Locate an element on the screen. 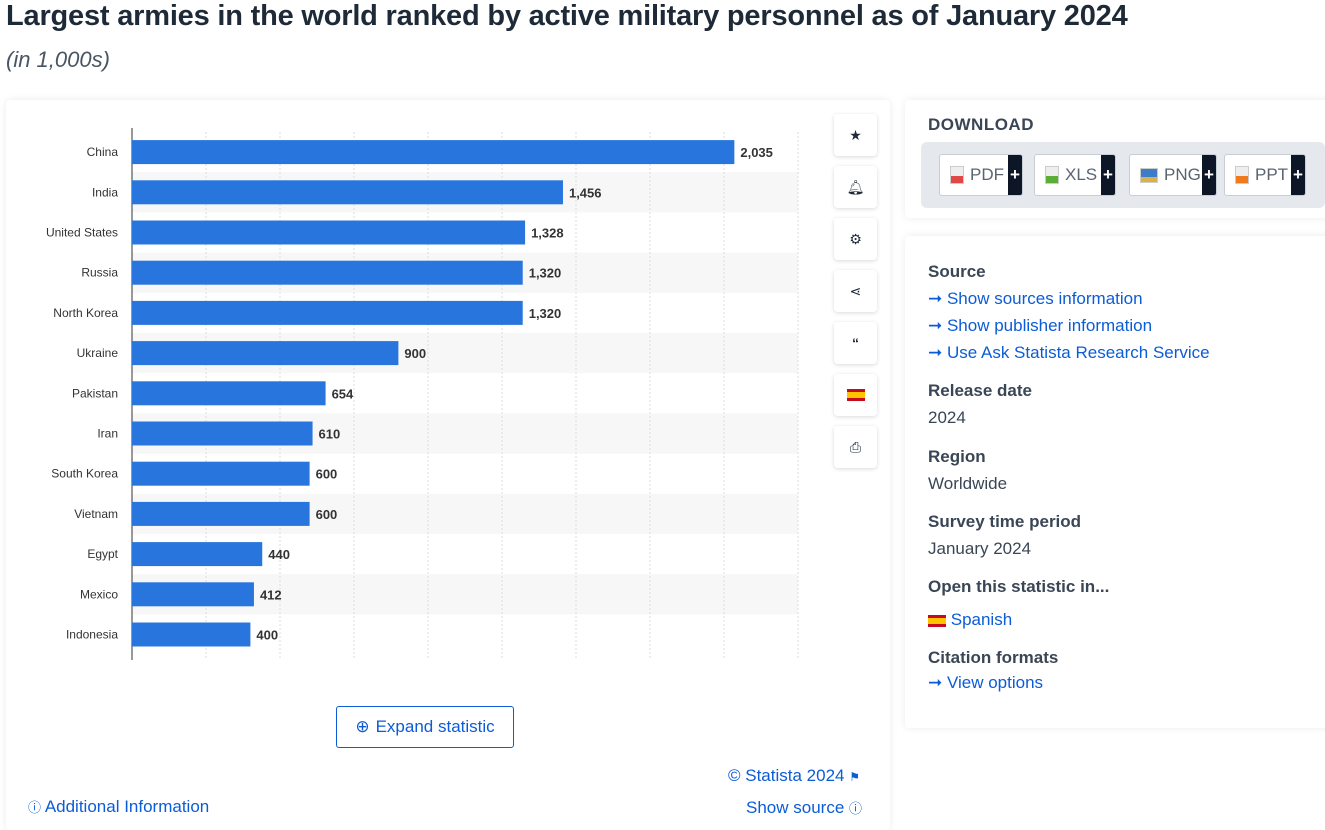 Image resolution: width=1325 pixels, height=830 pixels. copyright-link: © Statista 2024 ⚑ is located at coordinates (794, 776).